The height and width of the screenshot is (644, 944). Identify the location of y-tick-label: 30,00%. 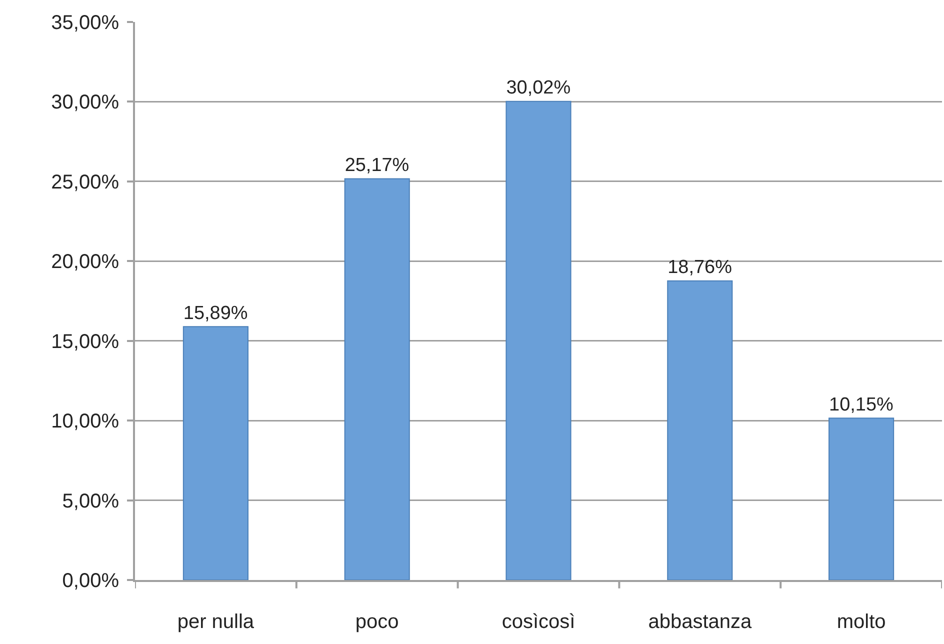
(85, 103).